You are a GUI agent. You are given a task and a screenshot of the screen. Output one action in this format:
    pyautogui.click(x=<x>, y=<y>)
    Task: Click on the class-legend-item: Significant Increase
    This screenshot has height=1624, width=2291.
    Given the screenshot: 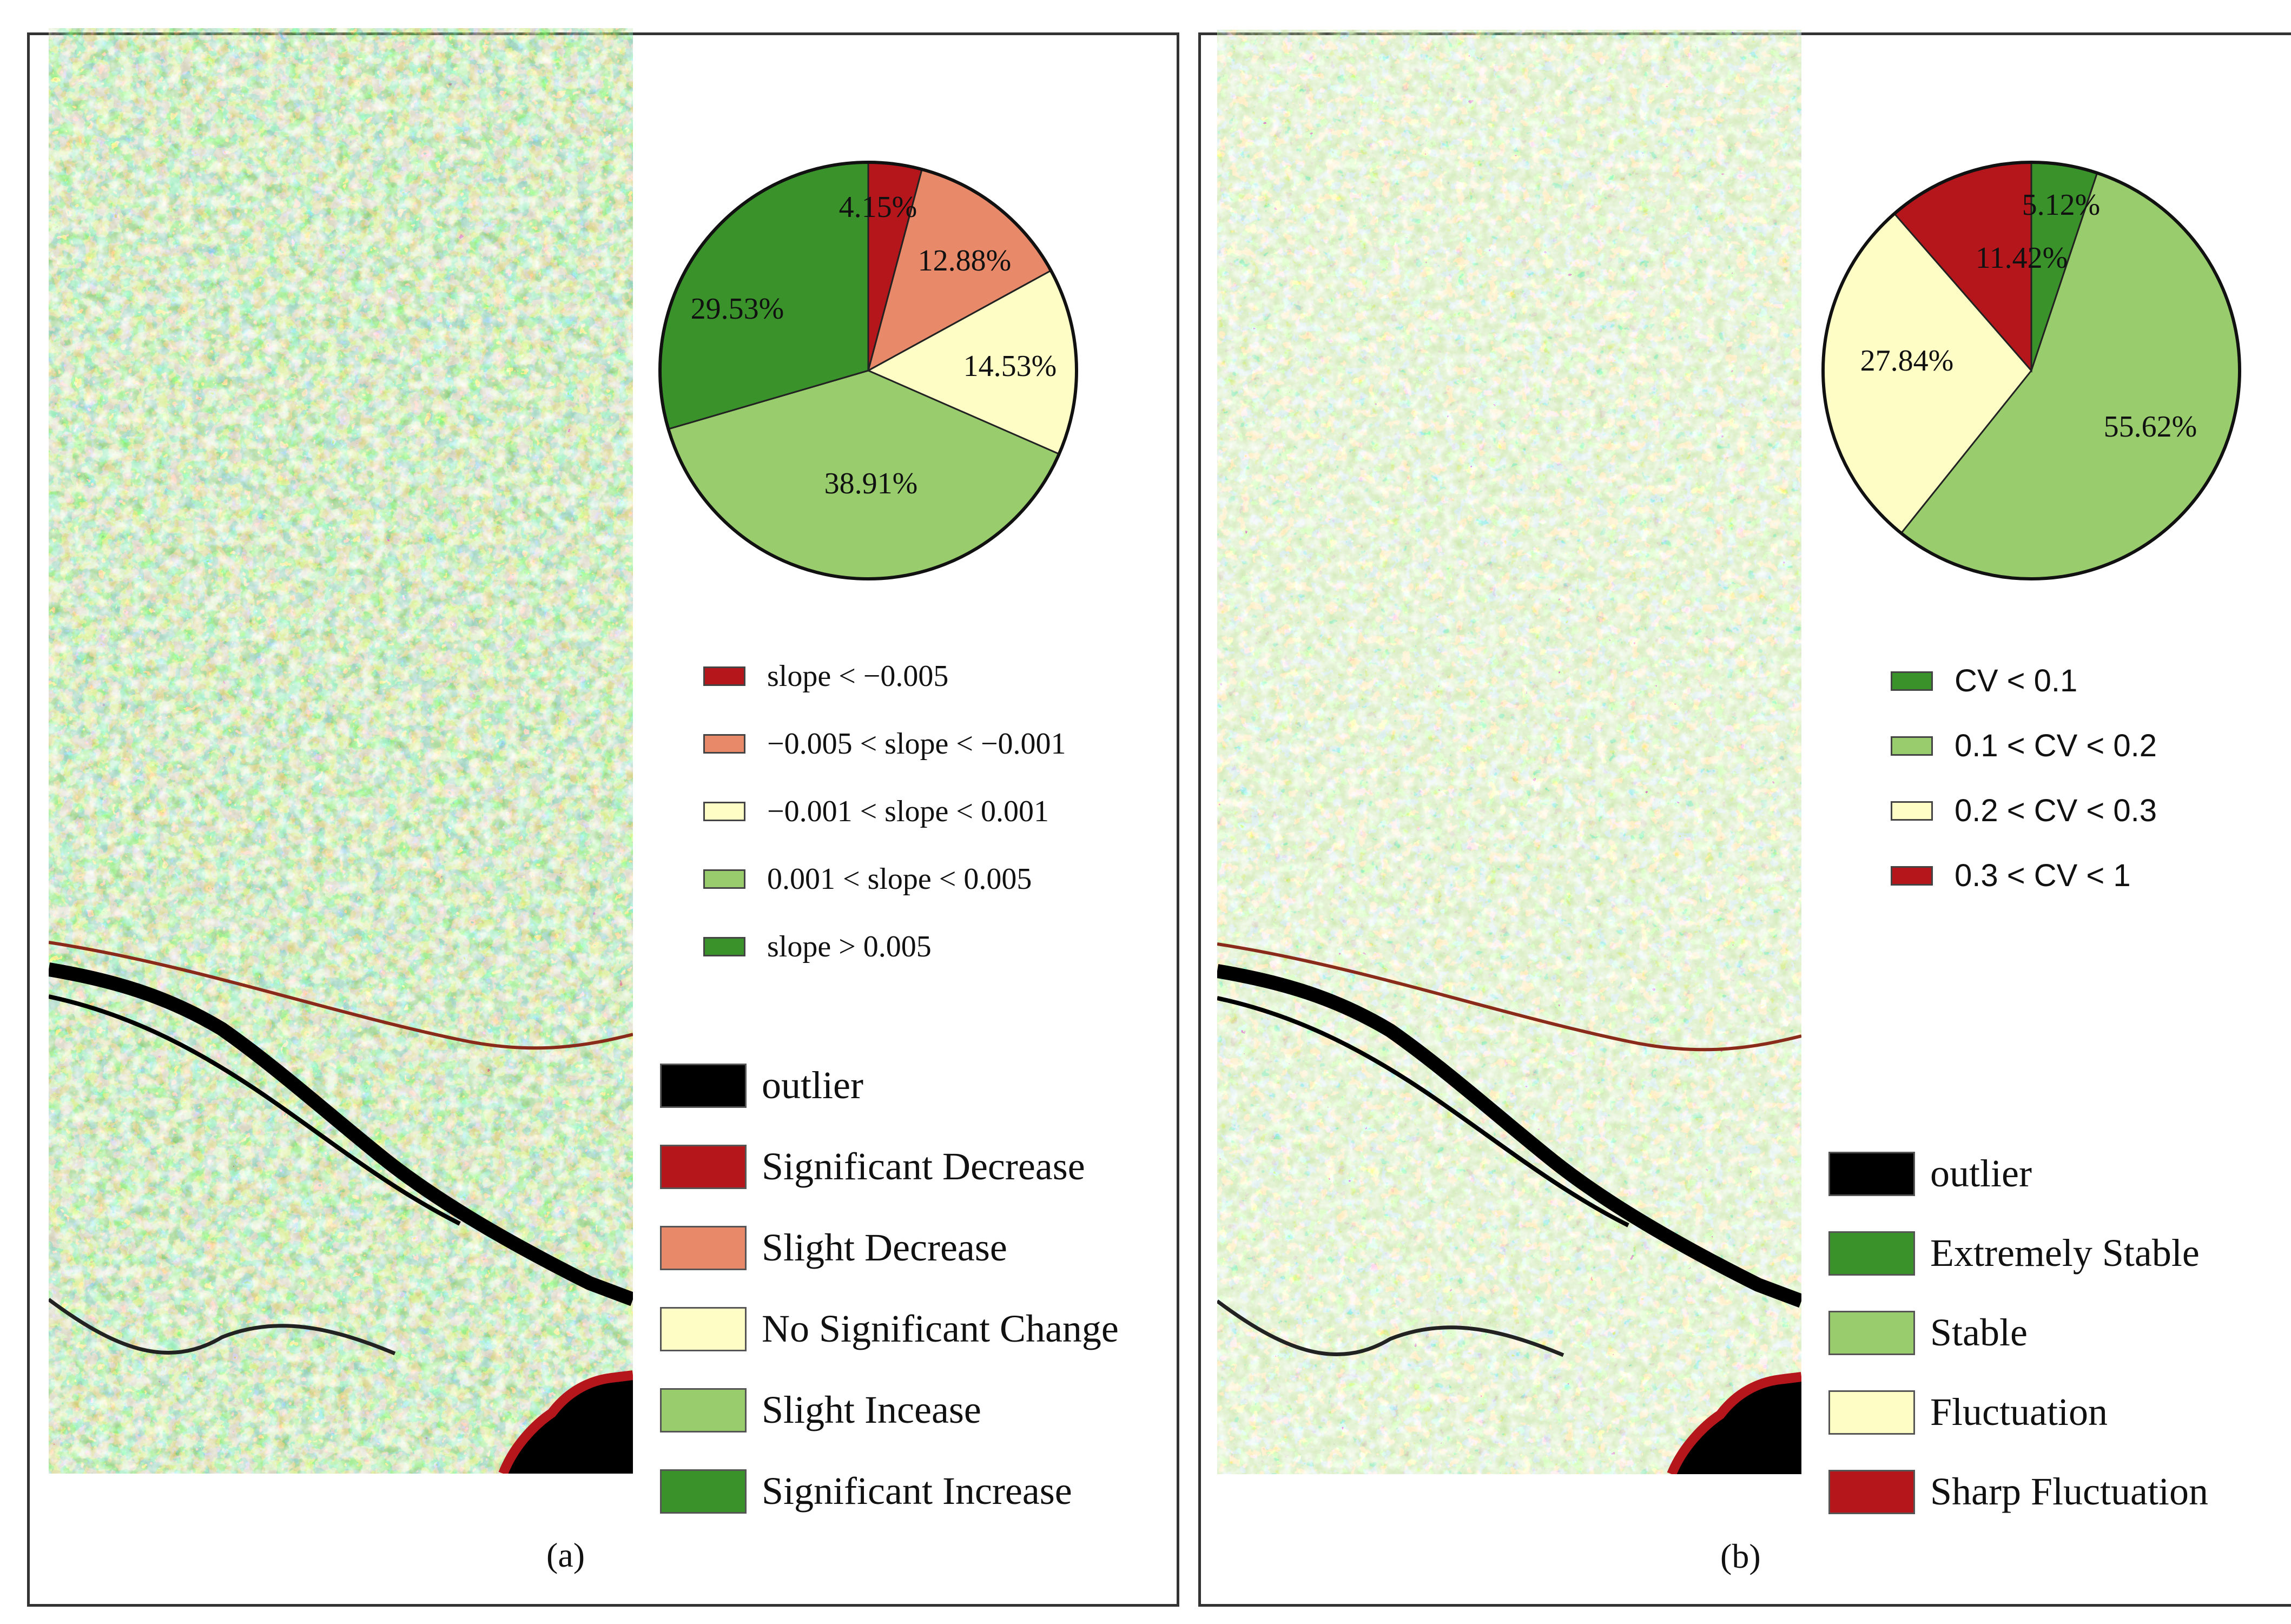 What is the action you would take?
    pyautogui.click(x=866, y=1492)
    